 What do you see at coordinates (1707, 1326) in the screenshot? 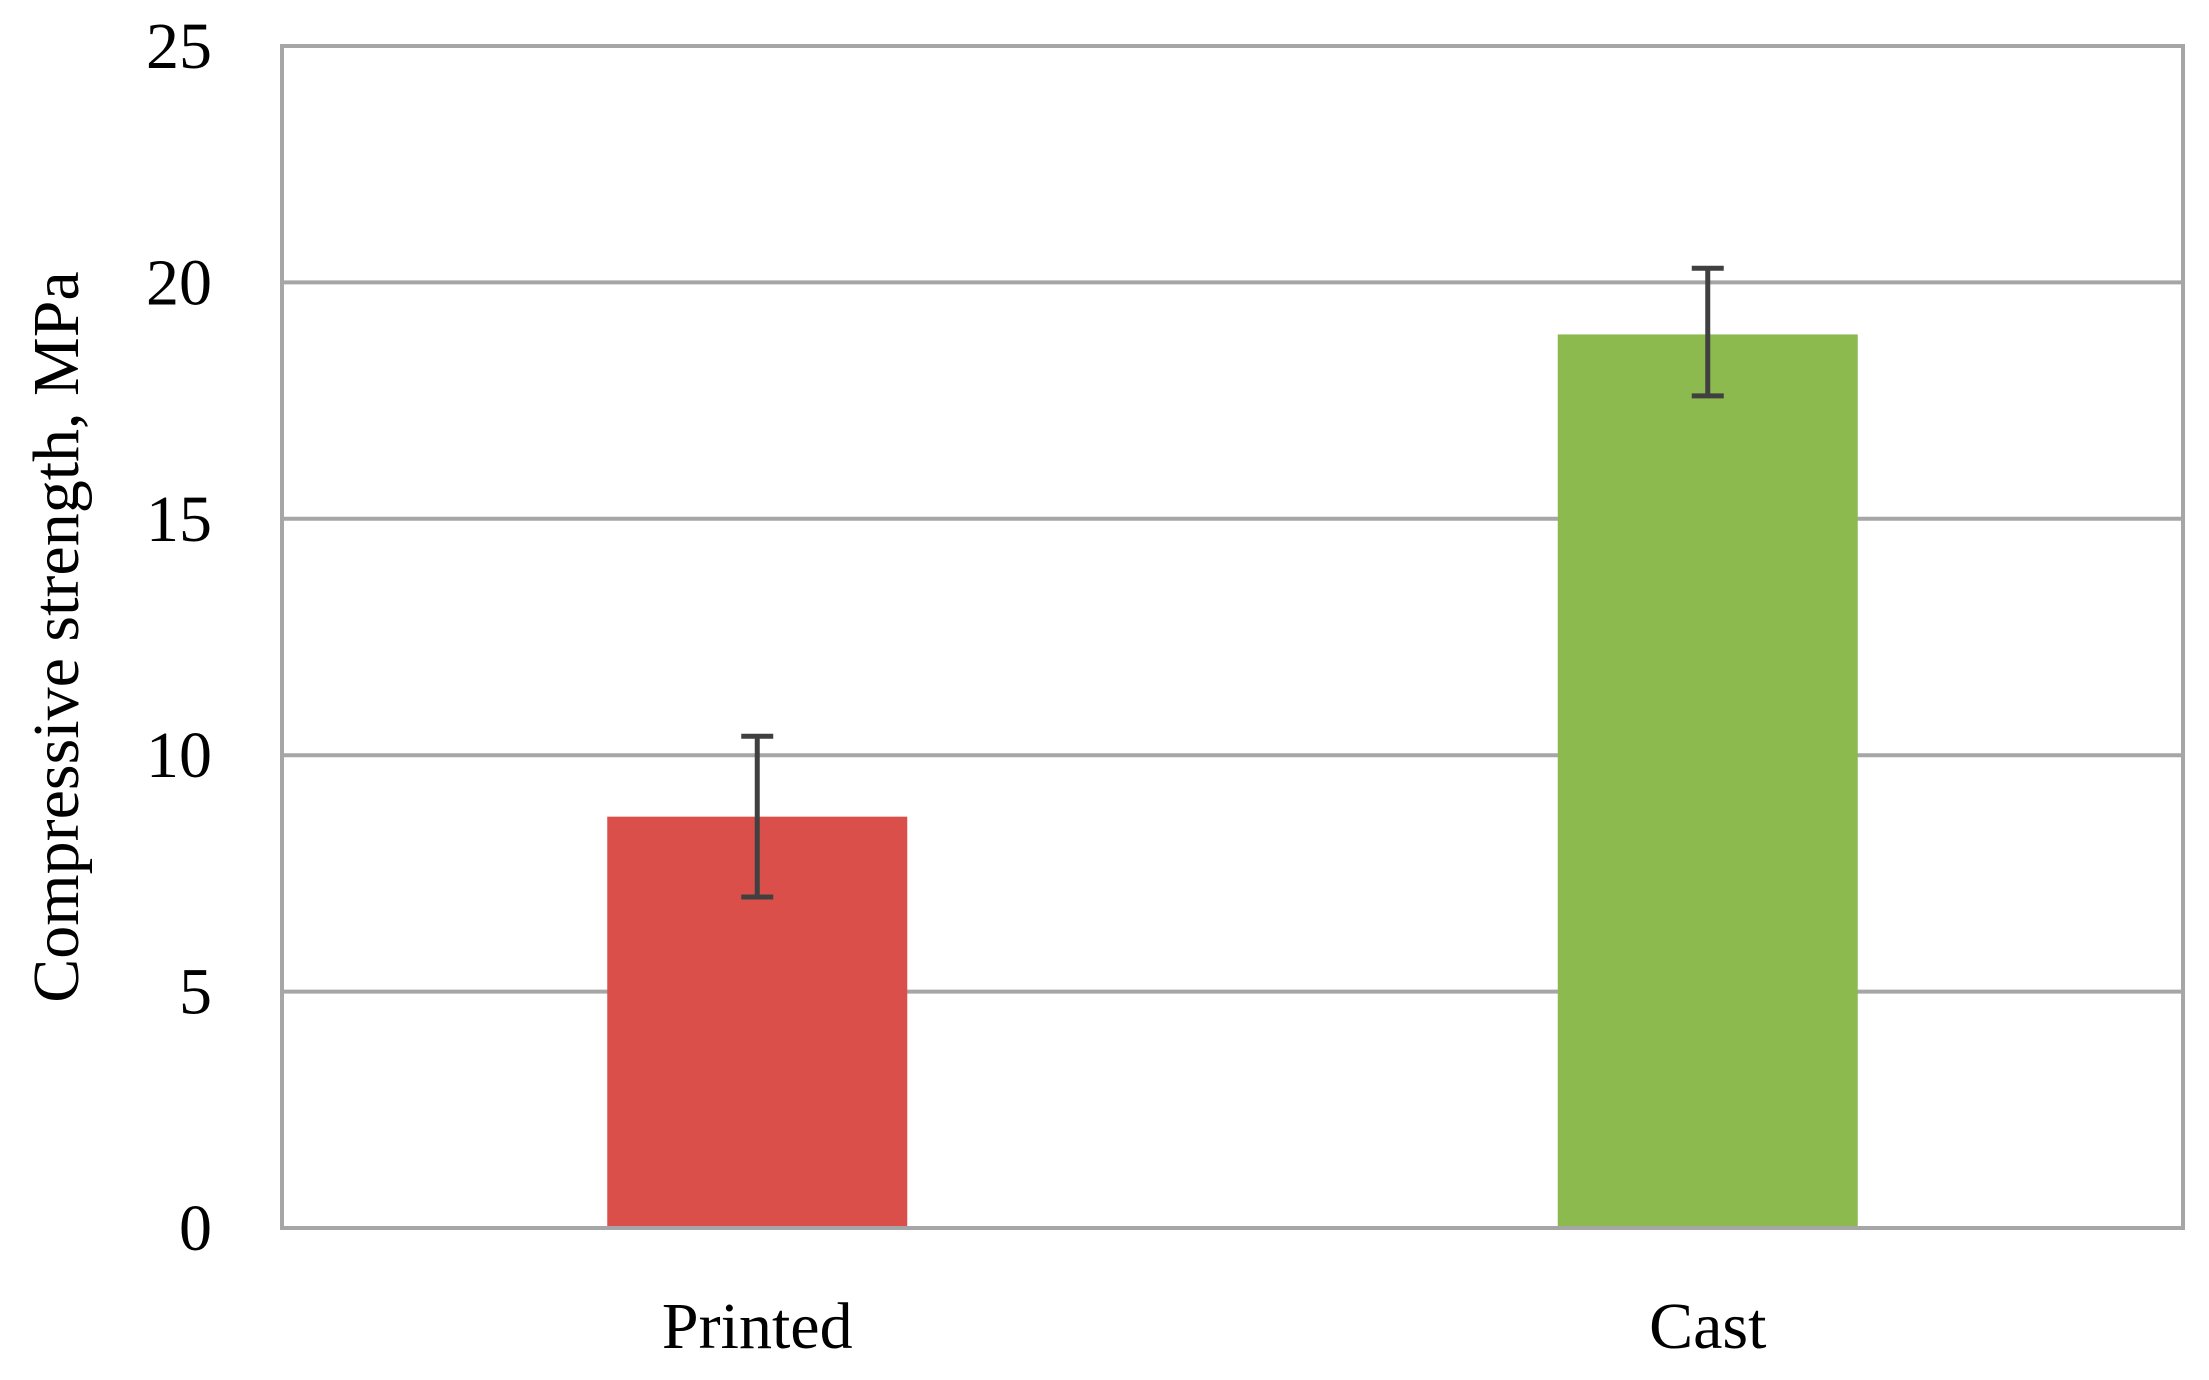
I see `x-tick-label-cast: Cast` at bounding box center [1707, 1326].